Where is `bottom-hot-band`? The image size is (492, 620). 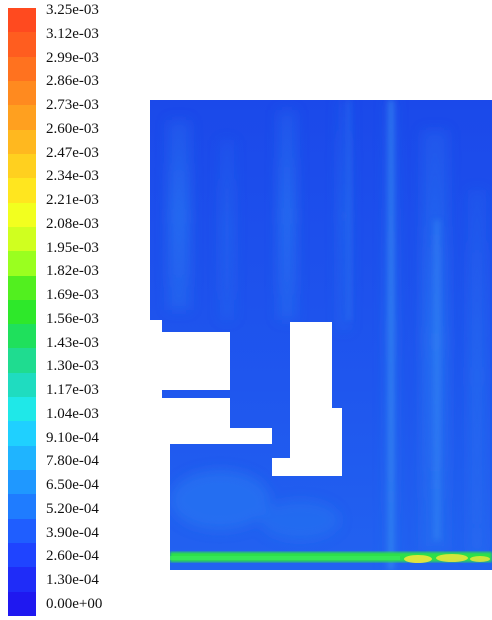 bottom-hot-band is located at coordinates (331, 557).